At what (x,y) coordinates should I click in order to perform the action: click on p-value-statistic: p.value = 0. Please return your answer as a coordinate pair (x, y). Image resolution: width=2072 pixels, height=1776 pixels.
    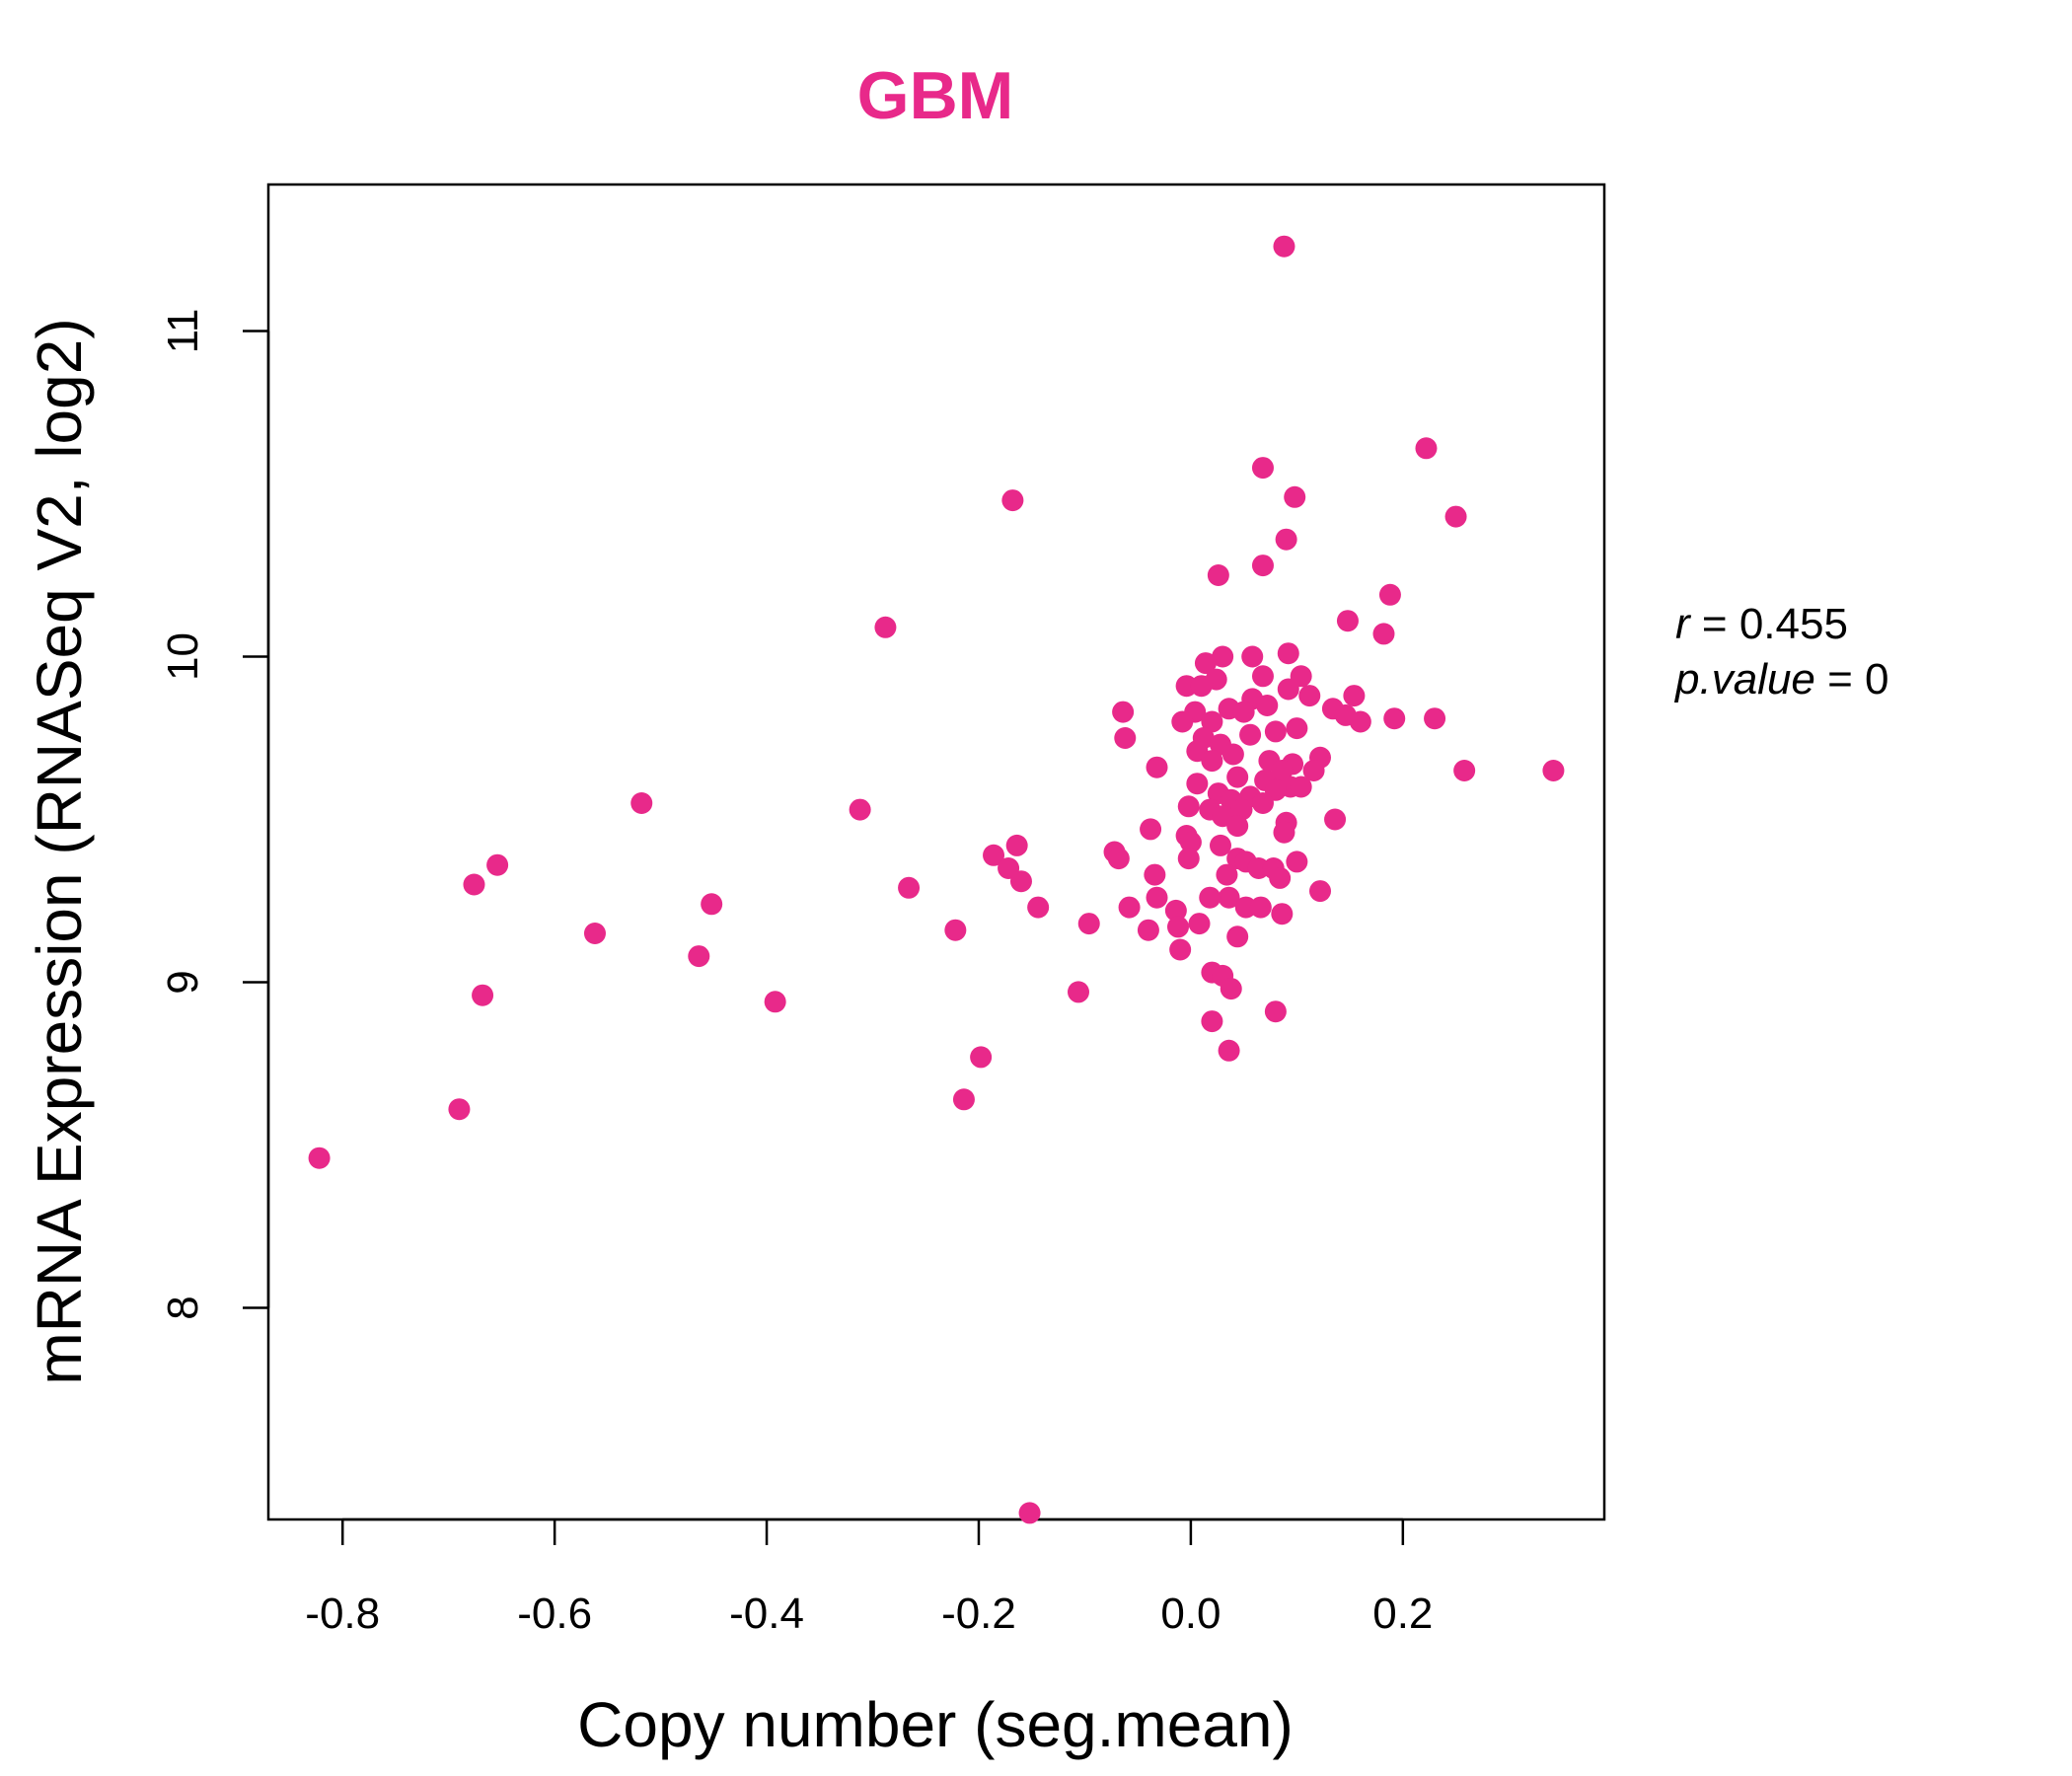
    Looking at the image, I should click on (1781, 679).